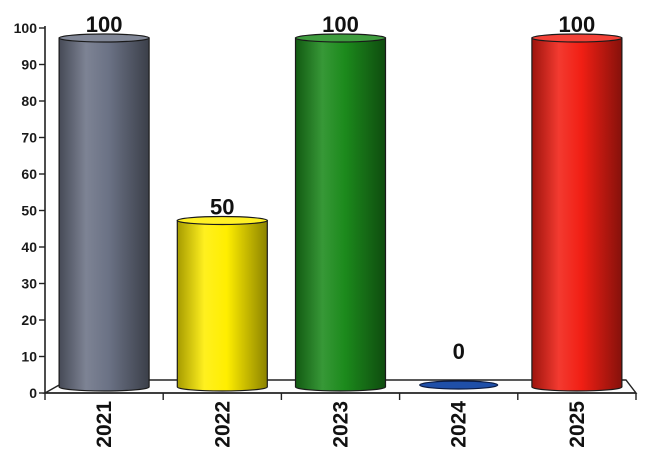 The width and height of the screenshot is (651, 457). I want to click on y-tick-label: 20, so click(29, 320).